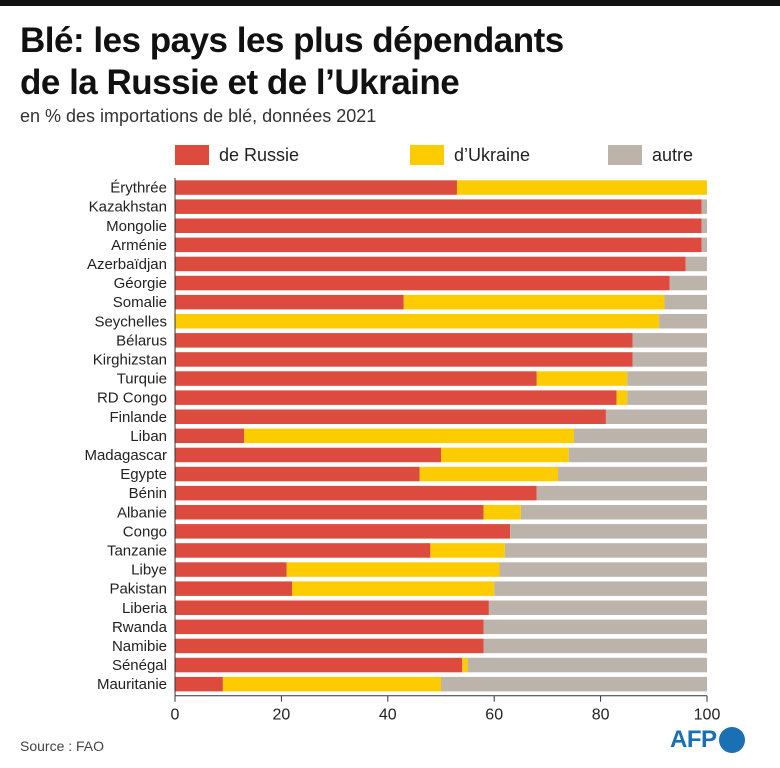 The height and width of the screenshot is (768, 780). I want to click on category-label: Érythrée, so click(138, 188).